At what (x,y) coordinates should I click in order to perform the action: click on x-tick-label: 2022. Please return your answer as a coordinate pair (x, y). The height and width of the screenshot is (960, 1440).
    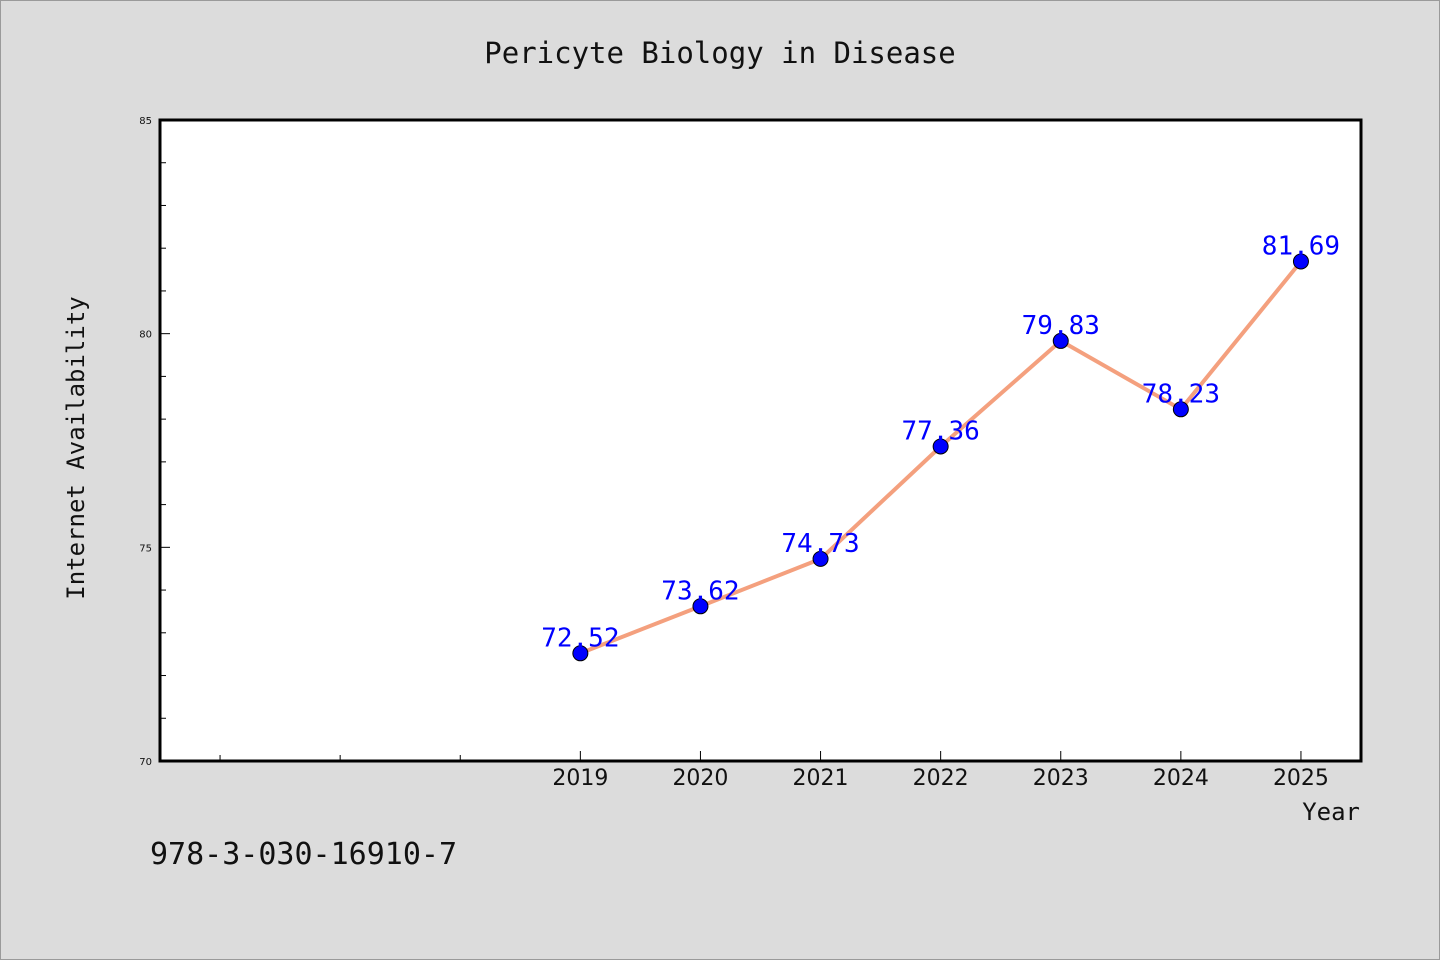
    Looking at the image, I should click on (941, 778).